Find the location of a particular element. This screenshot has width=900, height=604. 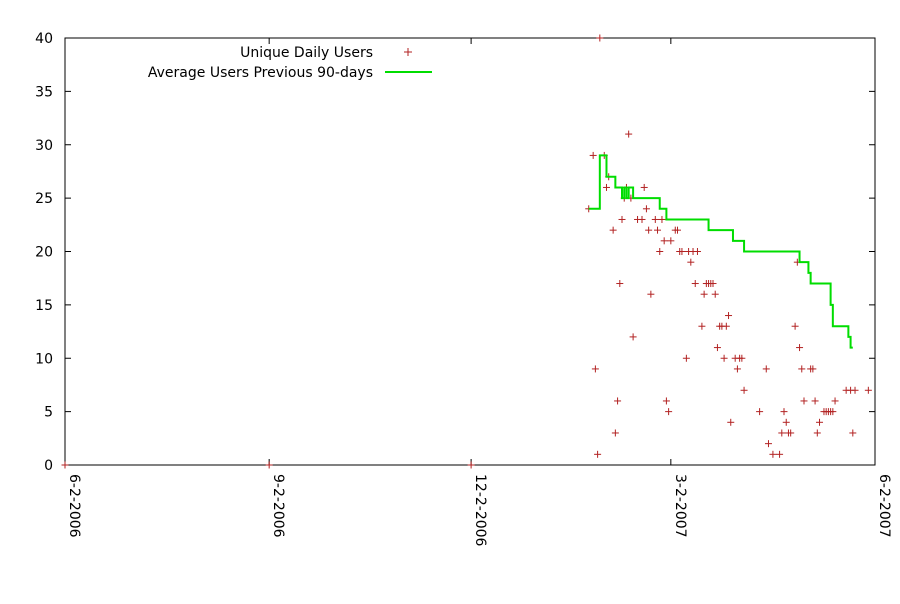

x-tick-label: 6-2-2007 is located at coordinates (884, 506).